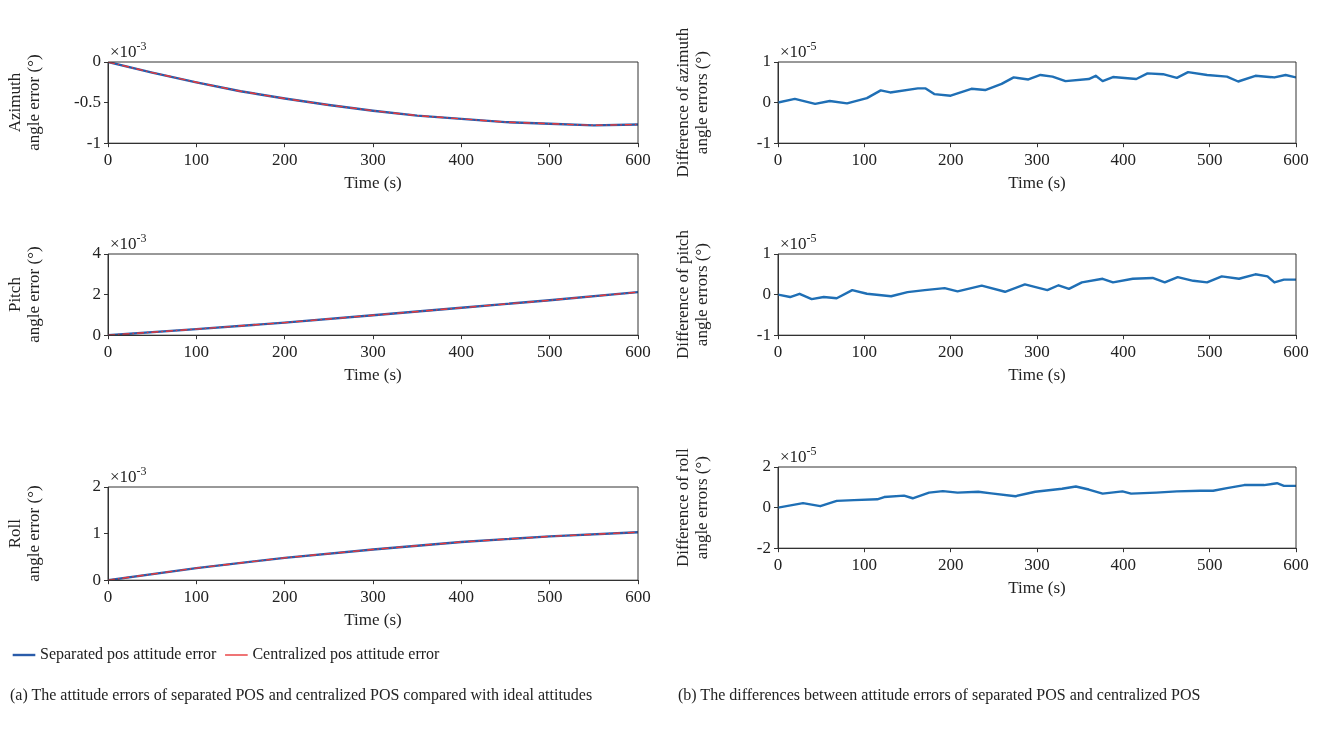 The image size is (1340, 735). Describe the element at coordinates (23, 533) in the screenshot. I see `y-axis-title: Roll angle error (°)` at that location.